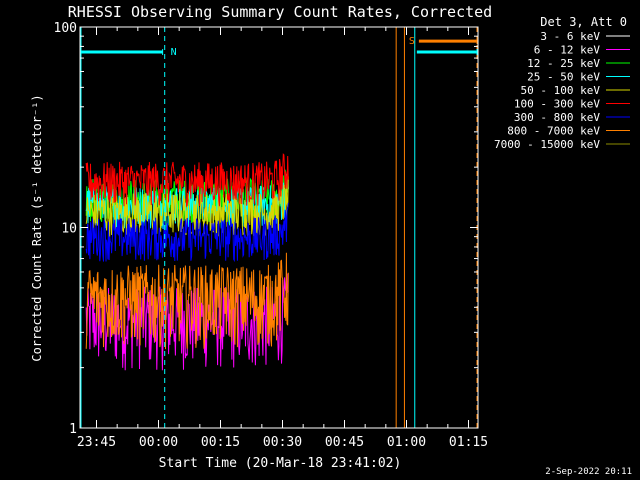 Image resolution: width=640 pixels, height=480 pixels. What do you see at coordinates (69, 229) in the screenshot?
I see `y-tick-label: 10` at bounding box center [69, 229].